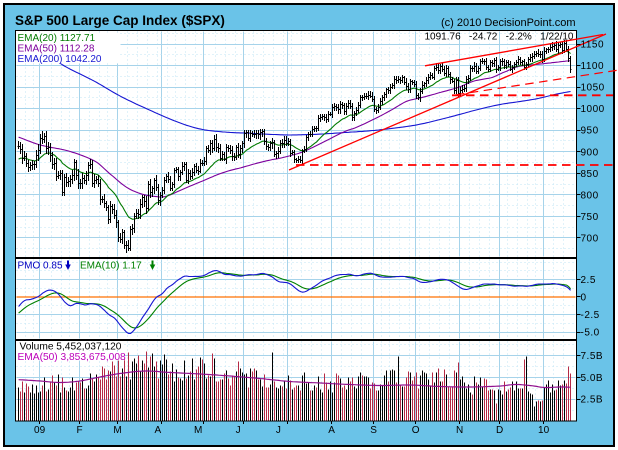 The width and height of the screenshot is (618, 450). I want to click on svg-text: -2.5, so click(590, 315).